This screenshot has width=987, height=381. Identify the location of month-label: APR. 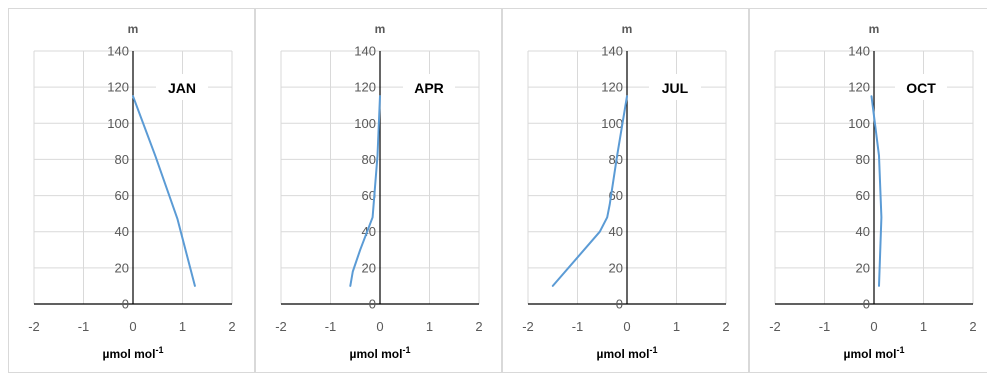
(429, 88).